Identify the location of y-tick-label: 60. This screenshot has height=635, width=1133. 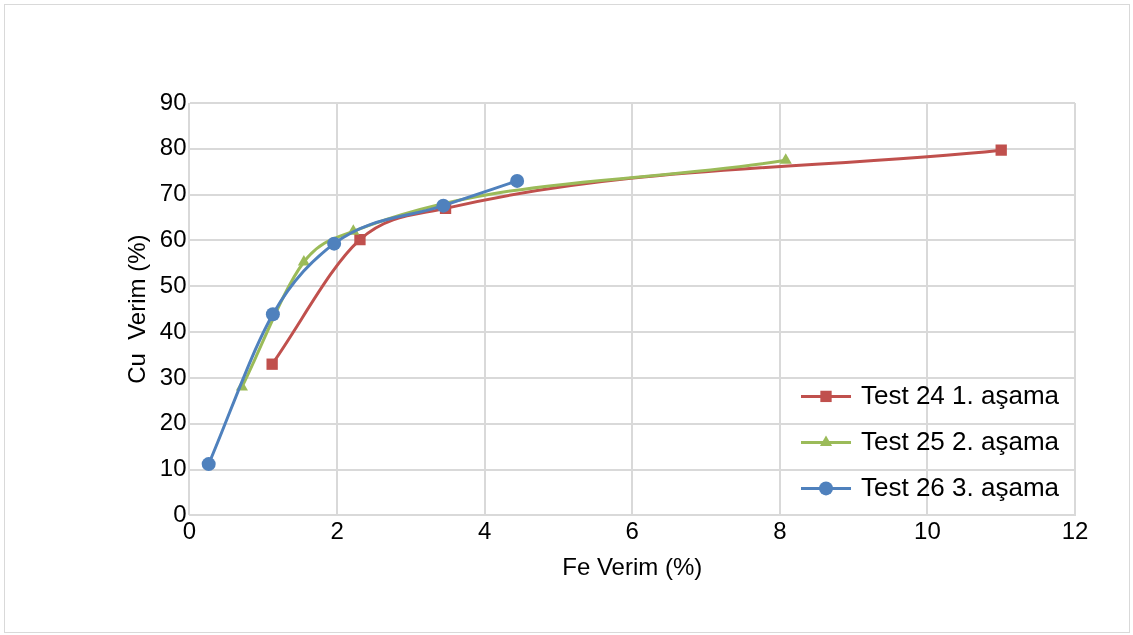
(173, 239).